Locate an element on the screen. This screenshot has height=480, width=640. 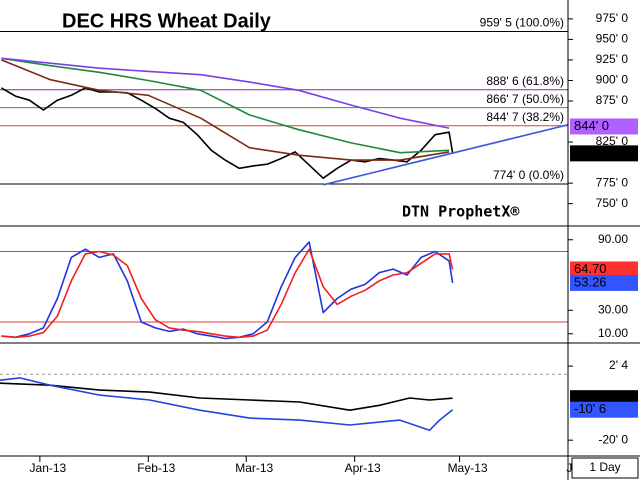
y-tick-label: 10.00 is located at coordinates (613, 333).